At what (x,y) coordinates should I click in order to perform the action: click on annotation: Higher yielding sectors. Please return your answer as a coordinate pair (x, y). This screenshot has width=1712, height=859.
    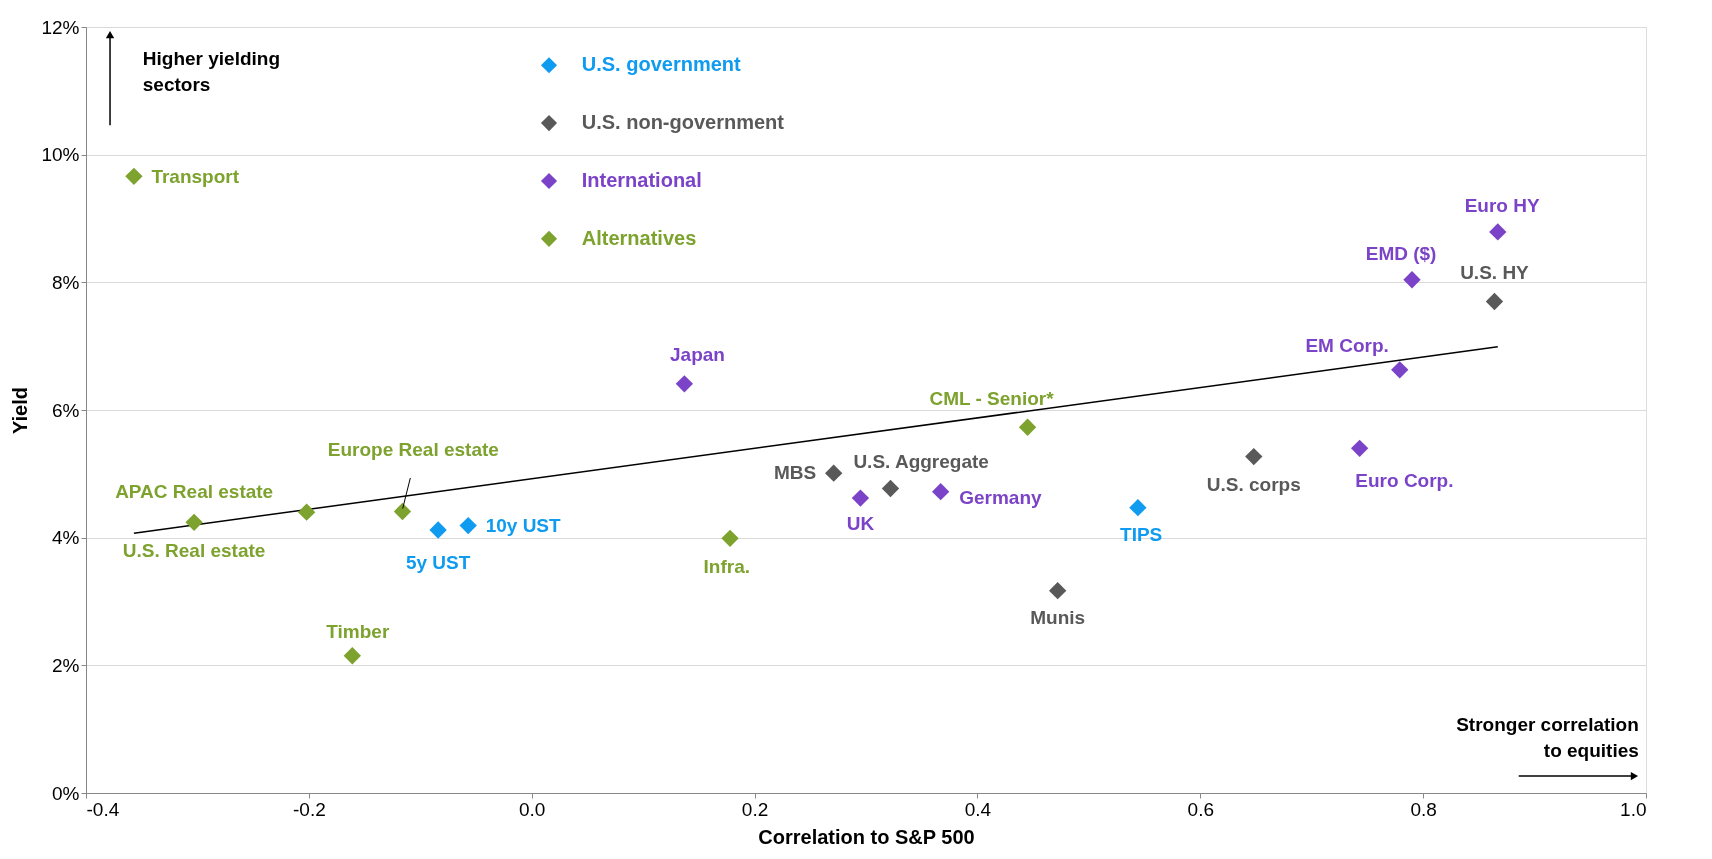
    Looking at the image, I should click on (211, 71).